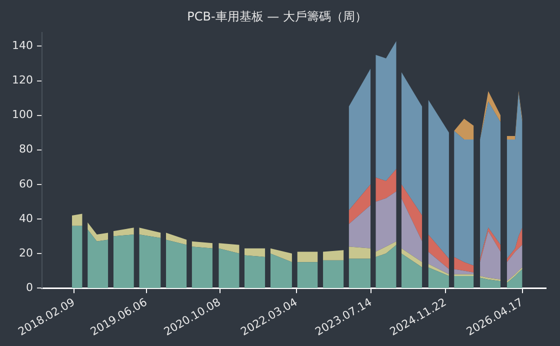 The height and width of the screenshot is (346, 560). Describe the element at coordinates (277, 16) in the screenshot. I see `chart-title: PCB-車用基板 — 大戶籌碼（周）` at that location.